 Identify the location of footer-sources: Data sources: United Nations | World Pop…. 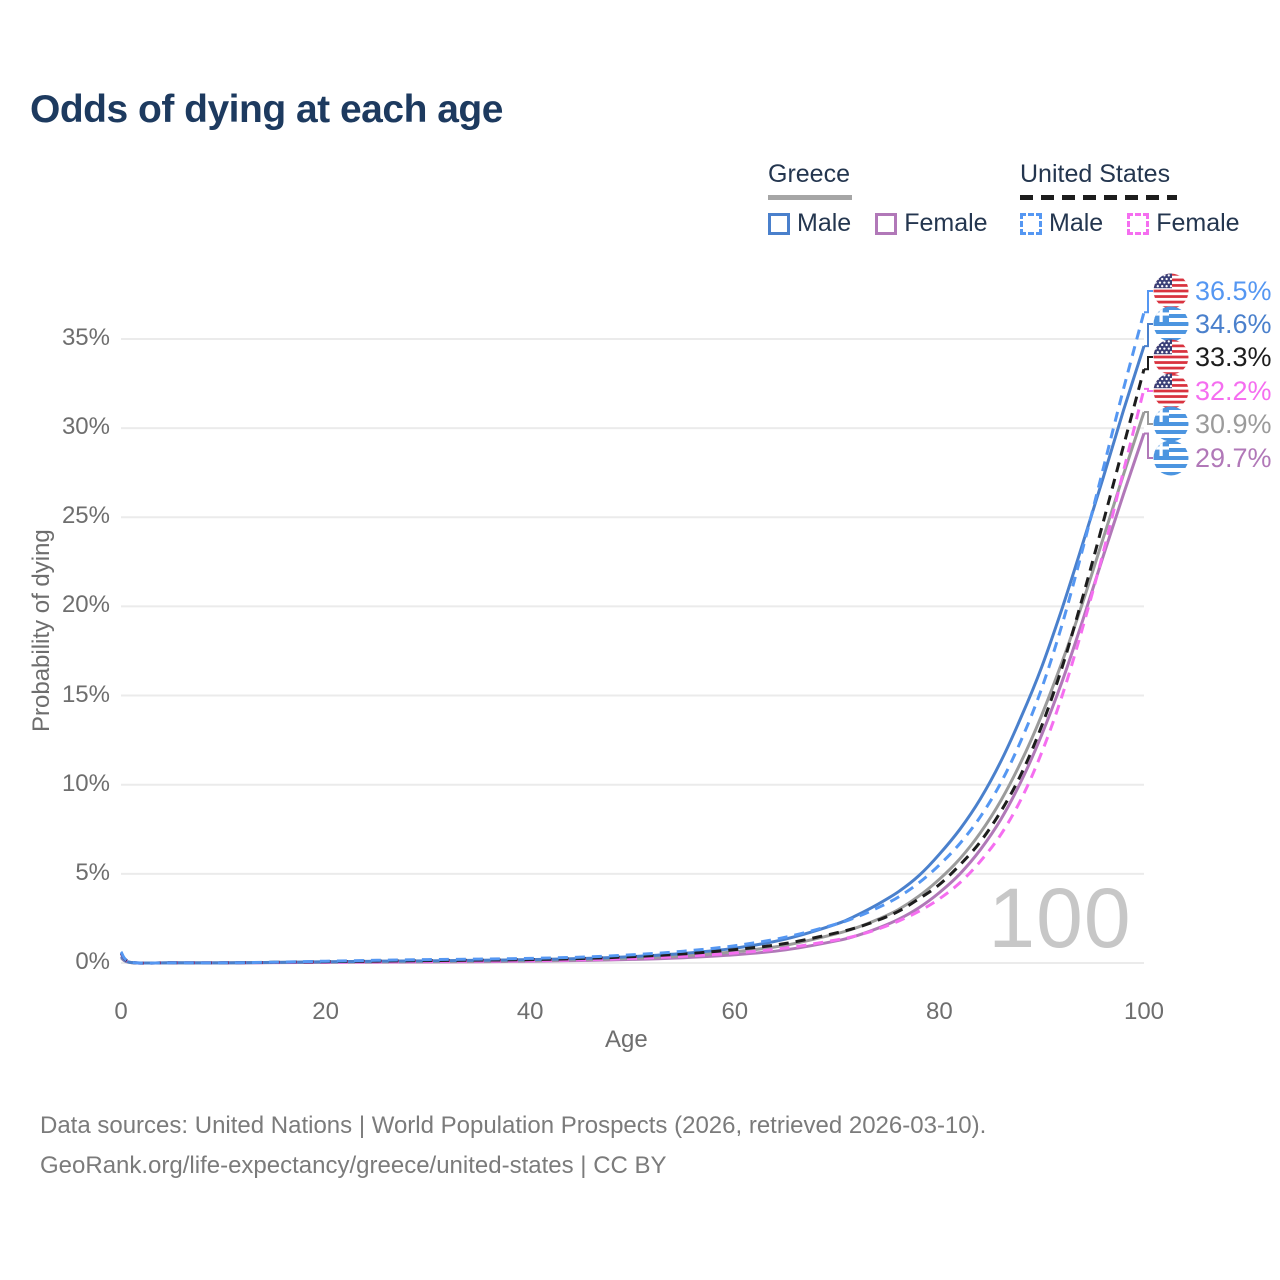
(513, 1125).